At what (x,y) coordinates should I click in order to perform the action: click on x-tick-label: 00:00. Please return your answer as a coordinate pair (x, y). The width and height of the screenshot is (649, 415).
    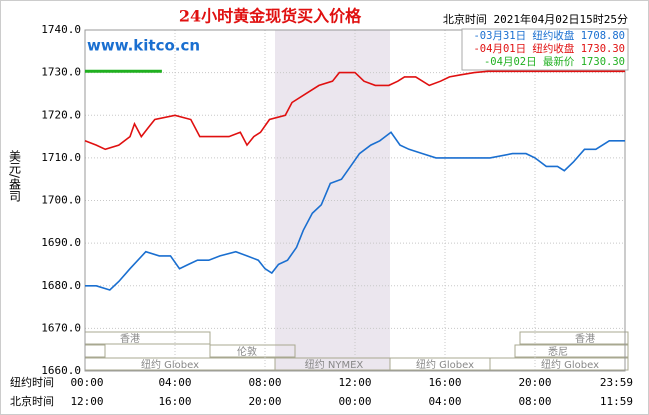
    Looking at the image, I should click on (86, 382).